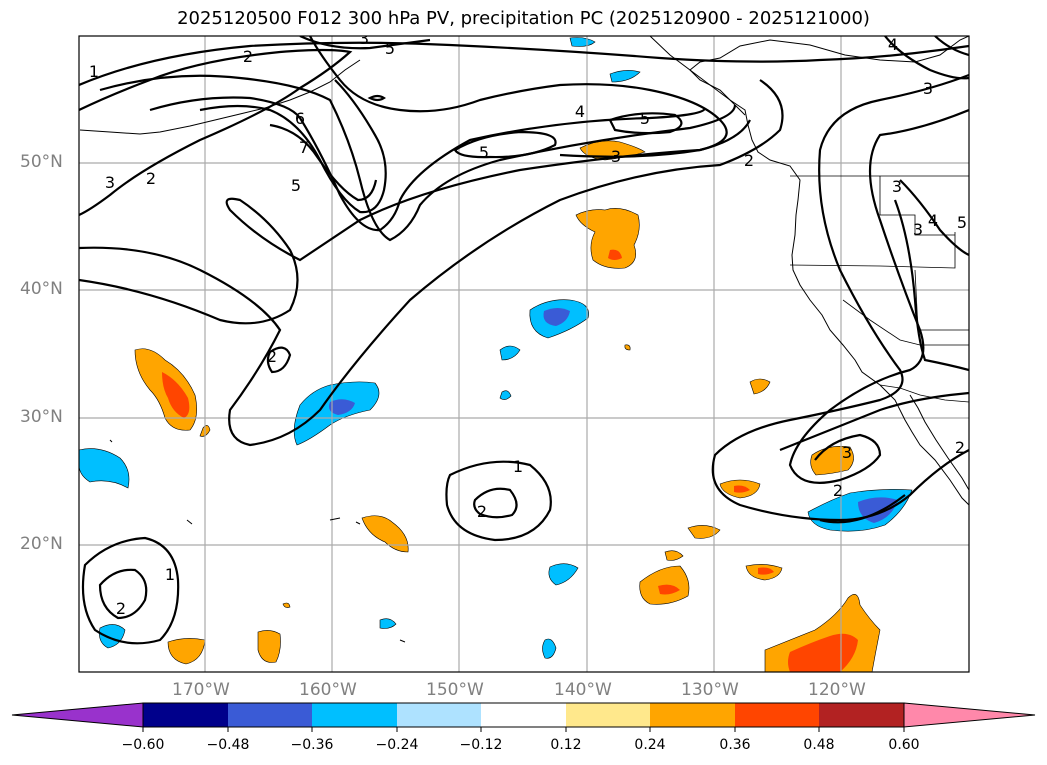 This screenshot has height=765, width=1047. What do you see at coordinates (304, 147) in the screenshot?
I see `pv-label: 7` at bounding box center [304, 147].